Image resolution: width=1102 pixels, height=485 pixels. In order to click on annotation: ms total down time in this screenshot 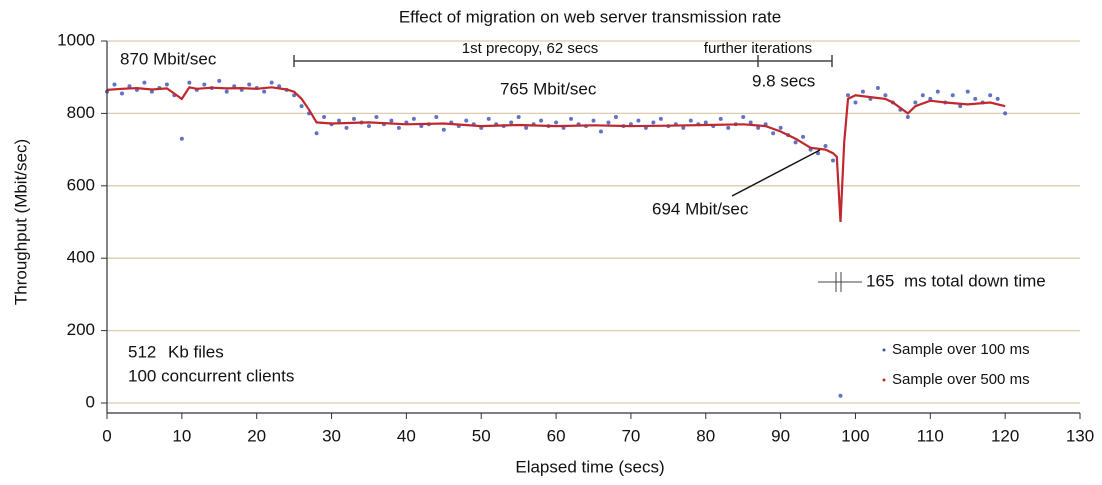, I will do `click(975, 280)`.